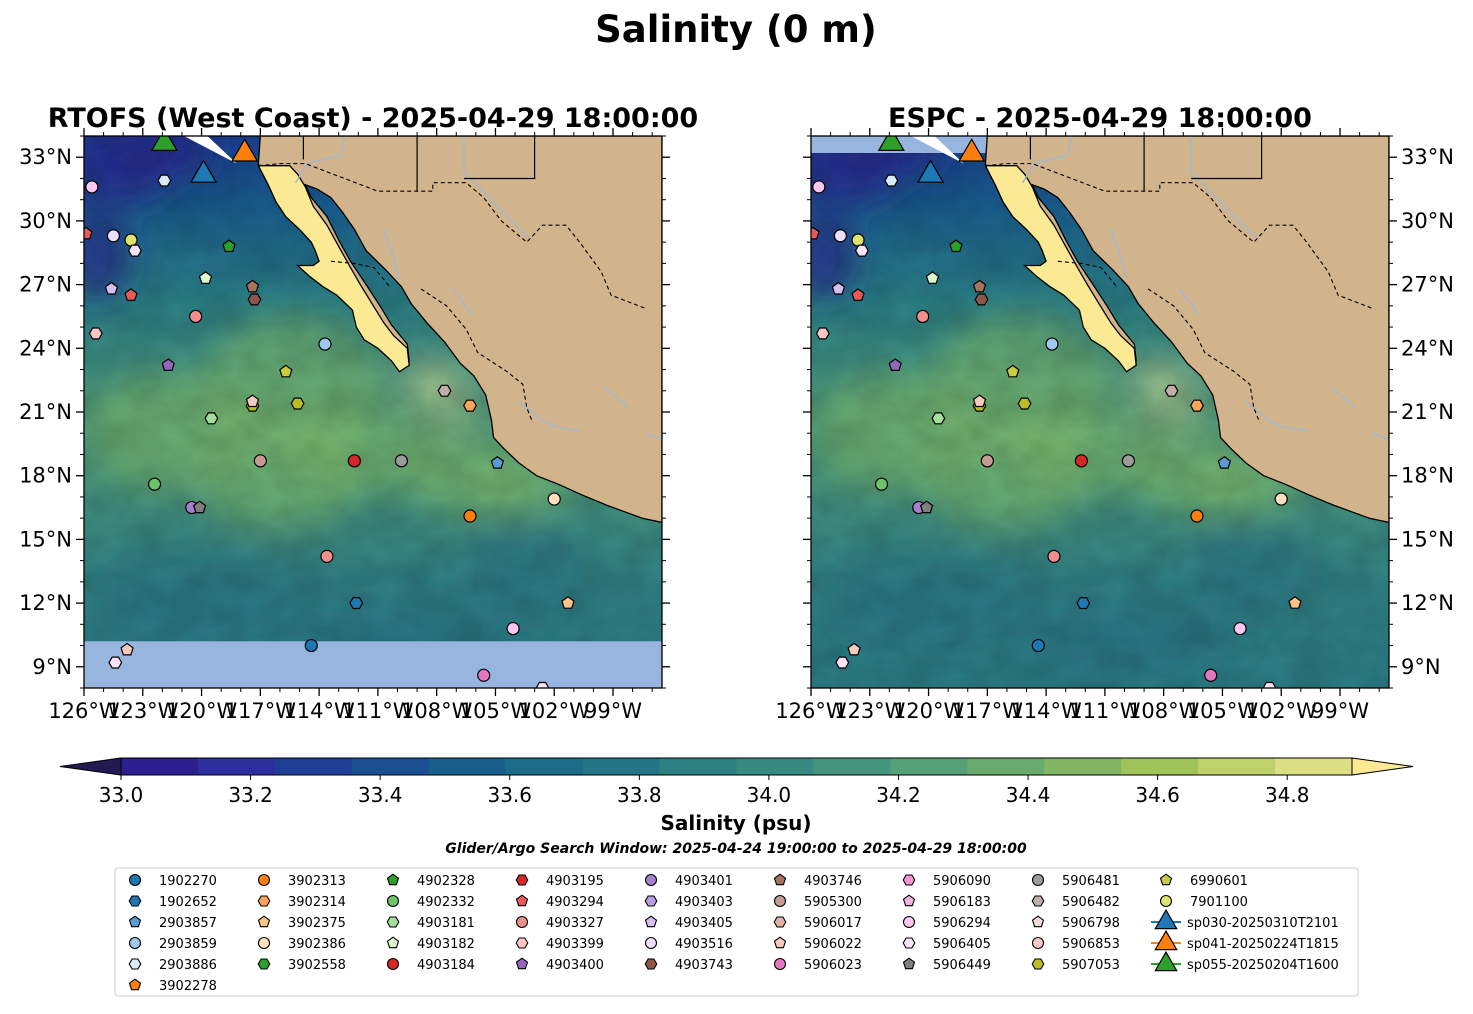 This screenshot has width=1473, height=1014. I want to click on legend-label: sp030-20250310T2101, so click(1263, 923).